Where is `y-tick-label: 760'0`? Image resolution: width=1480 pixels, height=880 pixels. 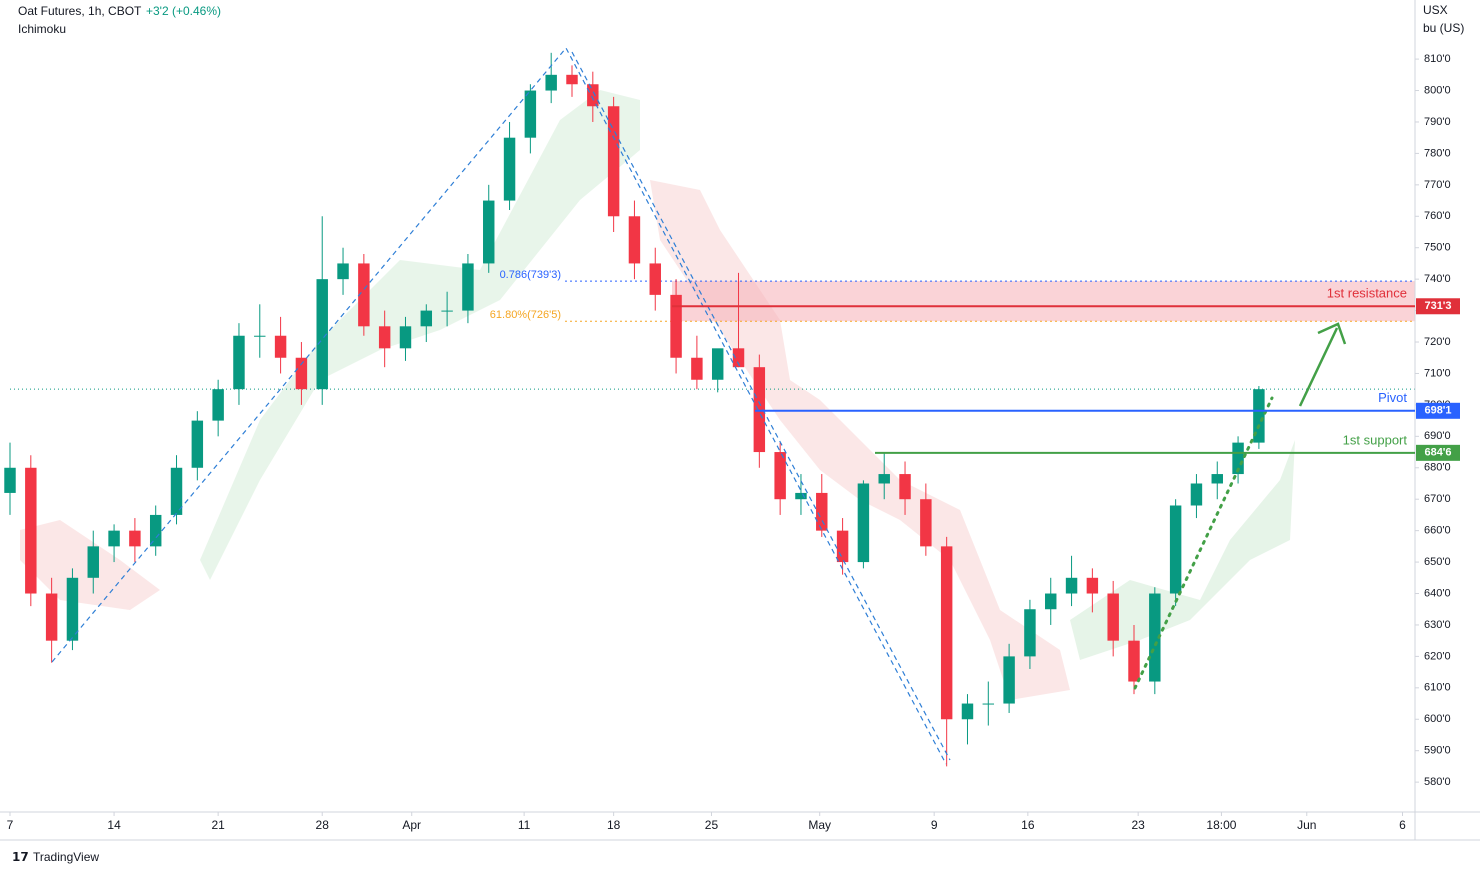 y-tick-label: 760'0 is located at coordinates (1437, 216).